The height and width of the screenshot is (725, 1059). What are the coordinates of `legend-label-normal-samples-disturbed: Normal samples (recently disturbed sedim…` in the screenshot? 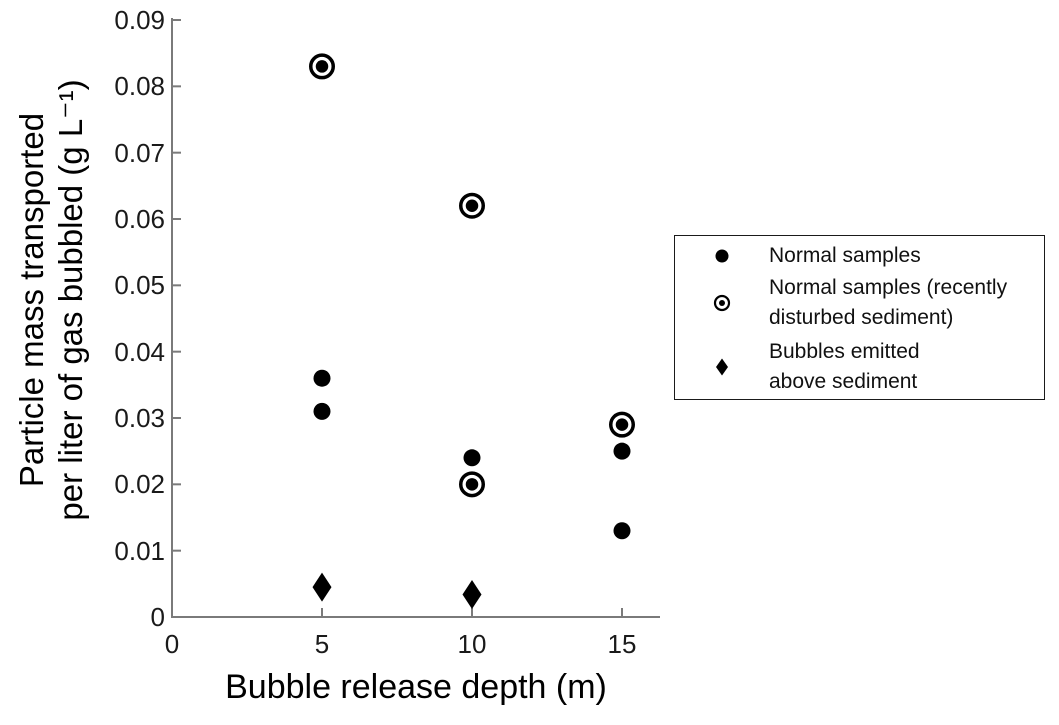 It's located at (888, 302).